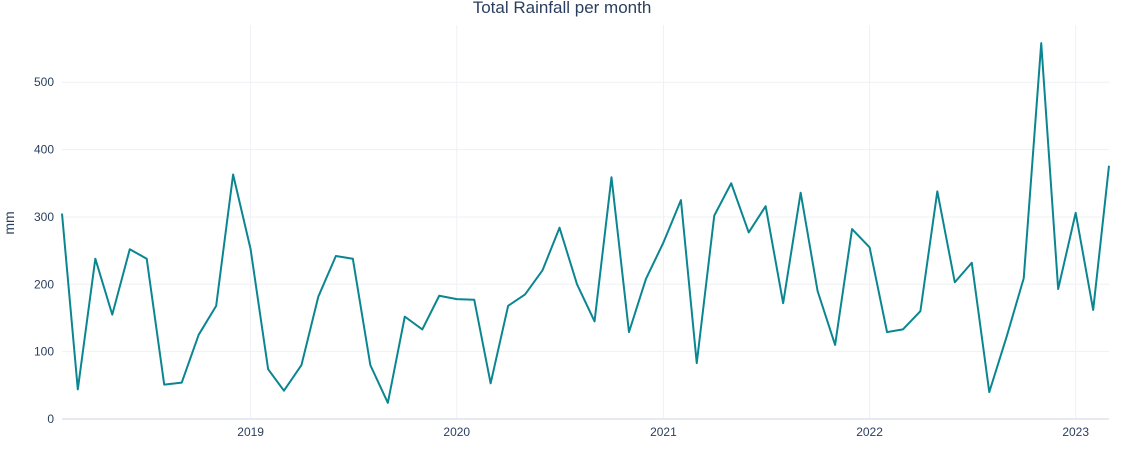 The width and height of the screenshot is (1124, 450). Describe the element at coordinates (50, 419) in the screenshot. I see `y-tick-label: 0` at that location.